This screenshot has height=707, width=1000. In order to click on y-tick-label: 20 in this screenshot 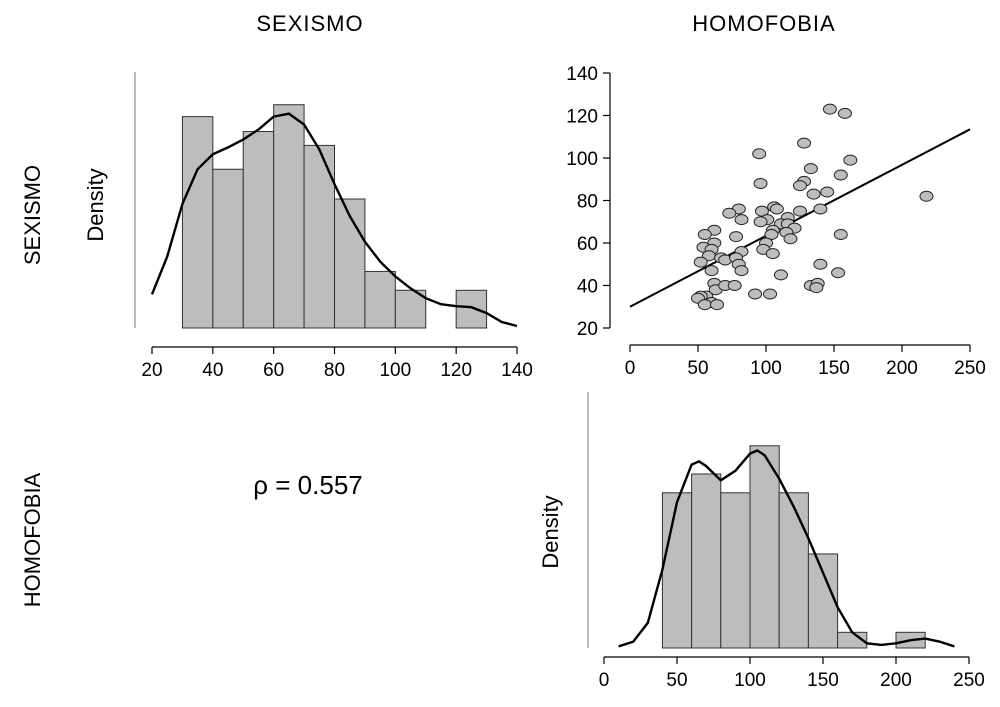, I will do `click(587, 329)`.